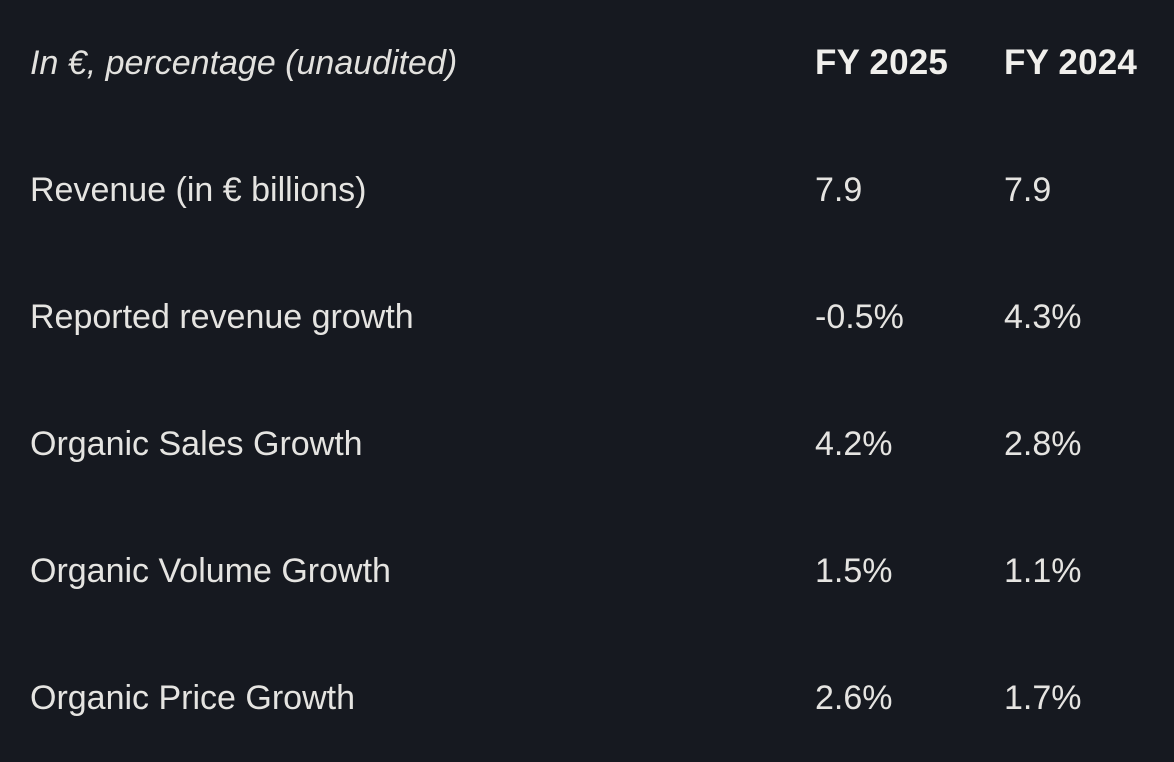  Describe the element at coordinates (882, 63) in the screenshot. I see `column-header-fy2025: FY 2025` at that location.